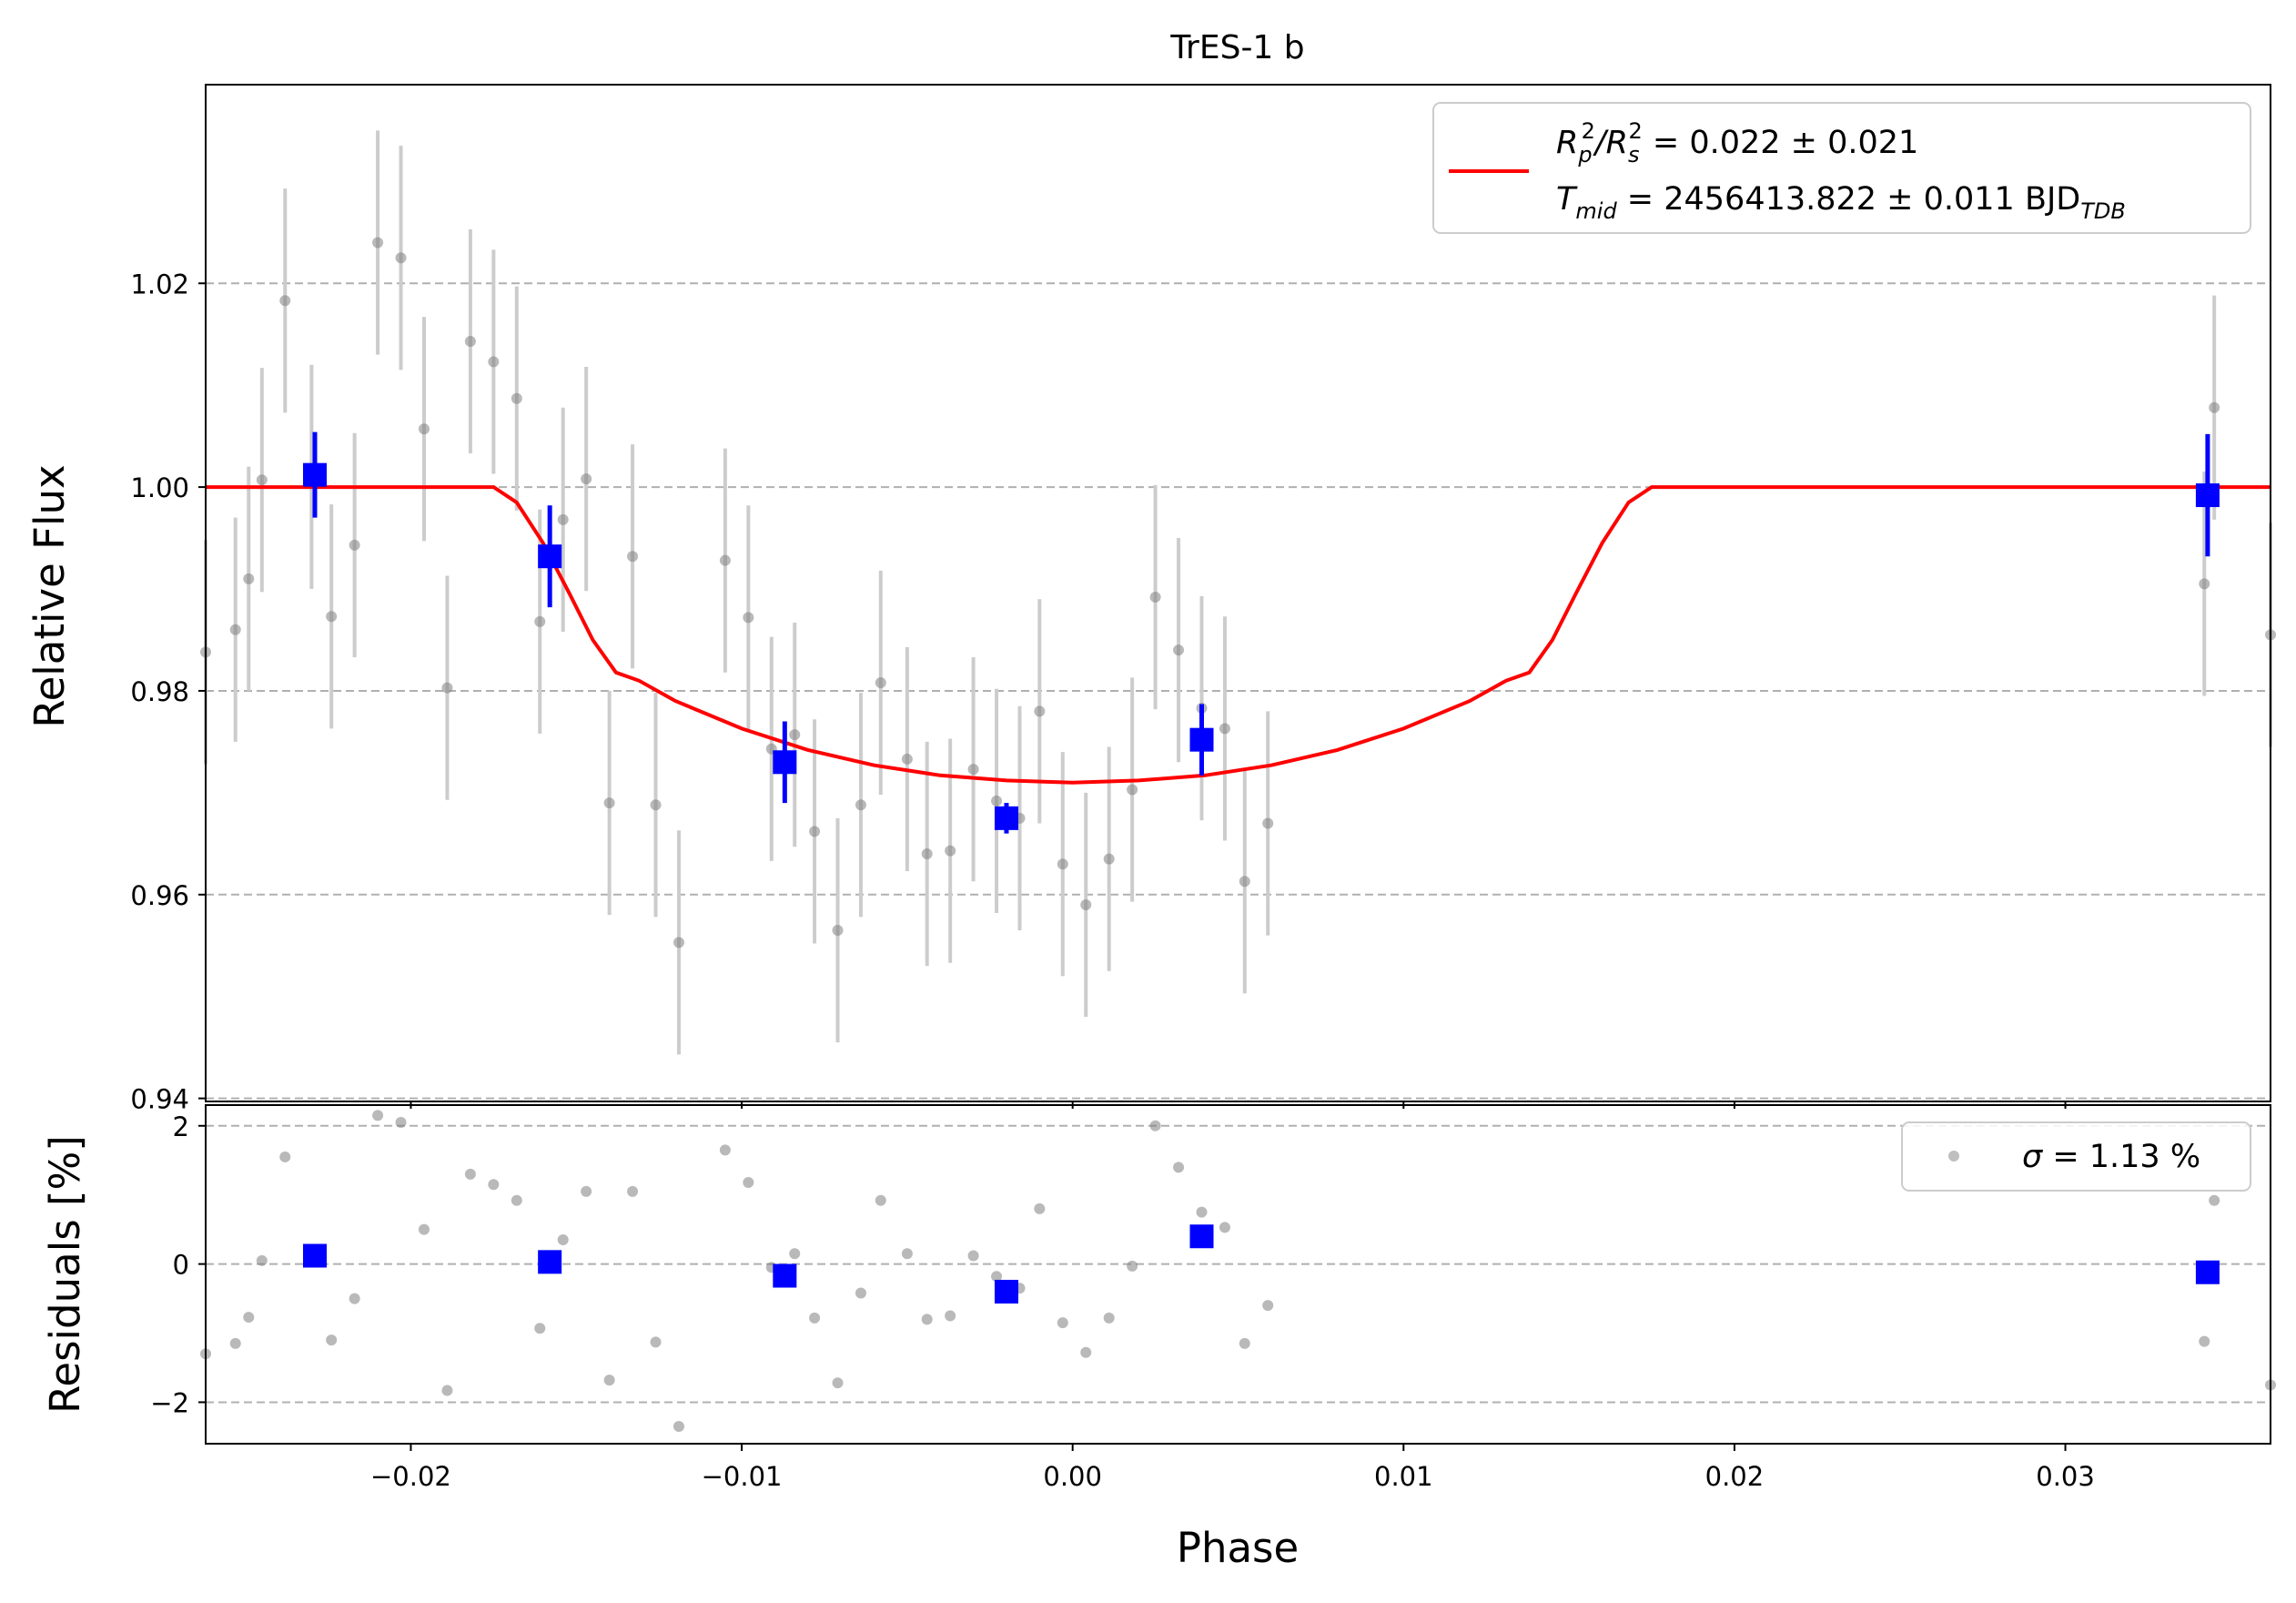 The height and width of the screenshot is (1603, 2296). I want to click on flux-y-tick-label: 1.00, so click(160, 487).